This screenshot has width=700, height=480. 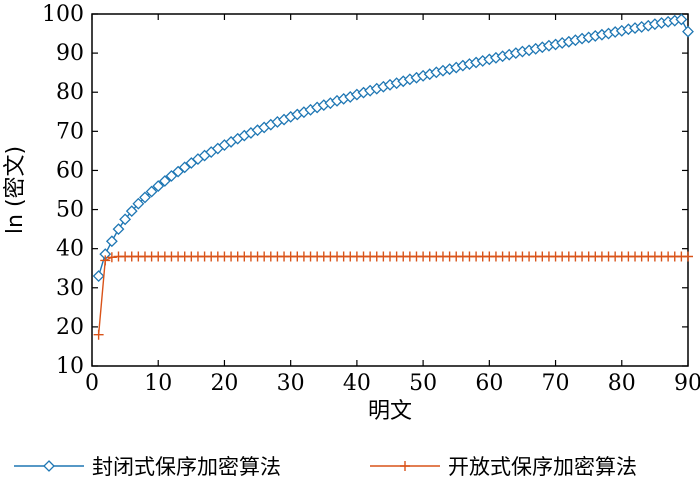 I want to click on x-tick-label: 30, so click(x=291, y=383).